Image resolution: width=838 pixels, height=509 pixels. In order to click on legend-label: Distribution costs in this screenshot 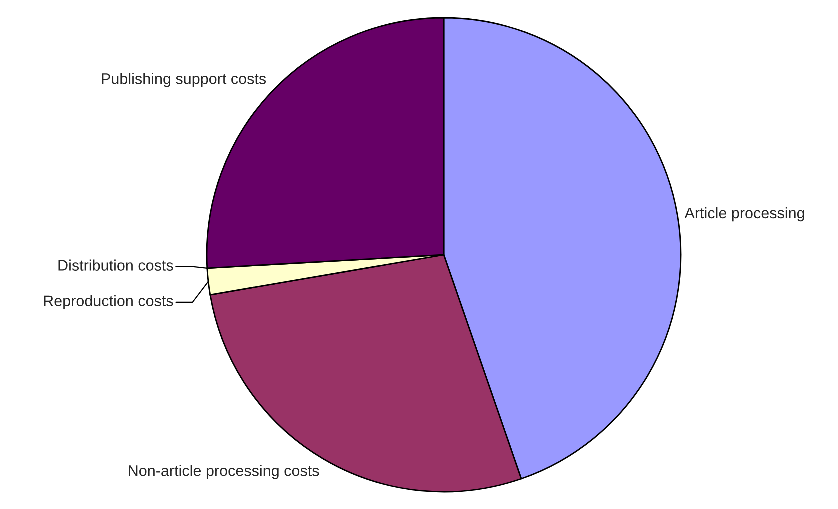, I will do `click(116, 265)`.